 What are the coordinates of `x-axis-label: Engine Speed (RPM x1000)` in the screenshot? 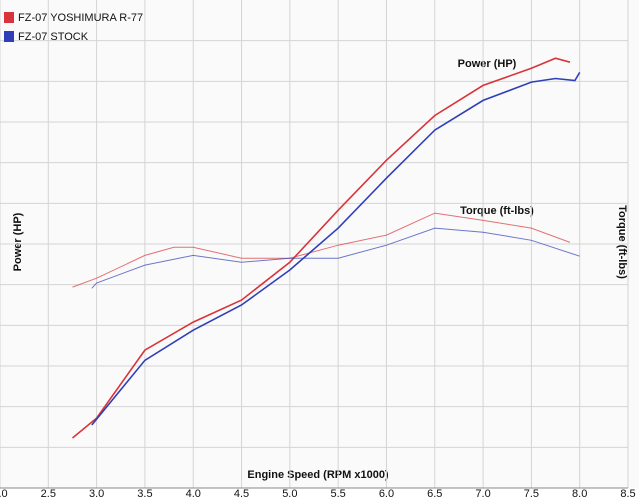 It's located at (318, 475).